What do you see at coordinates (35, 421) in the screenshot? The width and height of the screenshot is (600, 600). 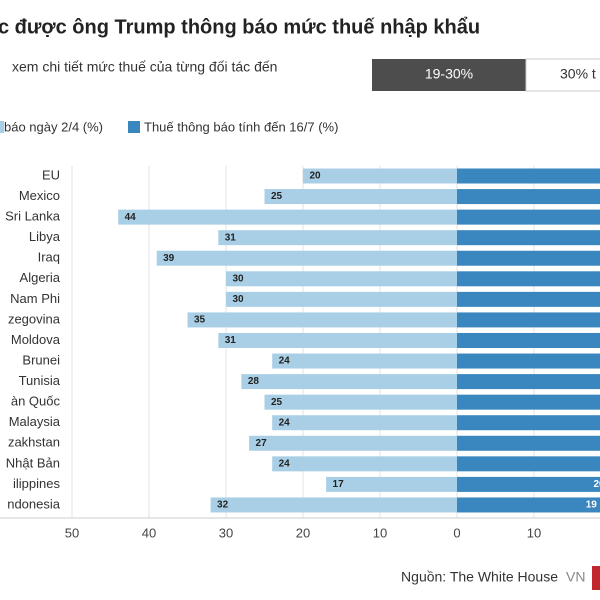 I see `y-tick-label: Malaysia` at bounding box center [35, 421].